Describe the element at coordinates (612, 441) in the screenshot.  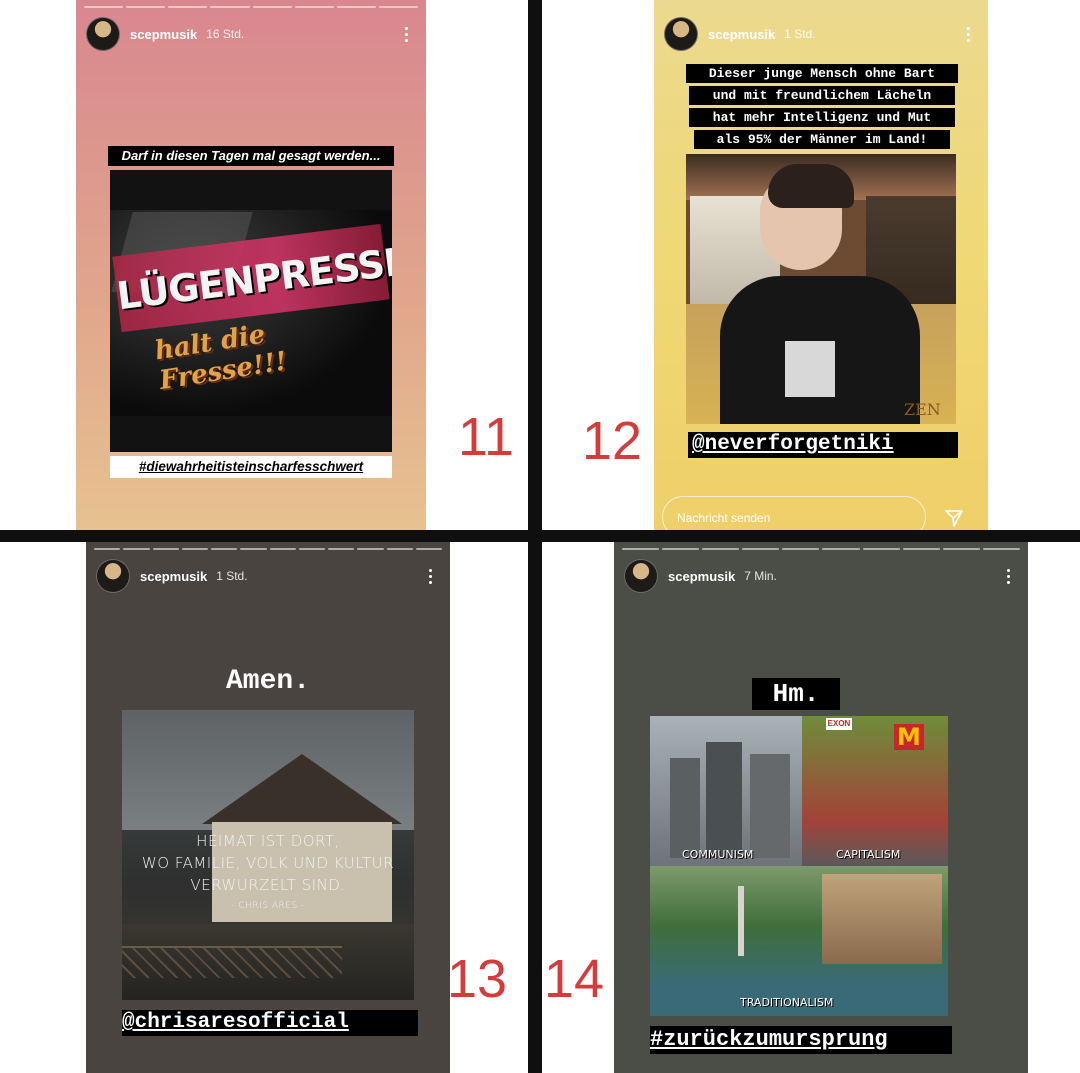
I see `story-number: 12` at that location.